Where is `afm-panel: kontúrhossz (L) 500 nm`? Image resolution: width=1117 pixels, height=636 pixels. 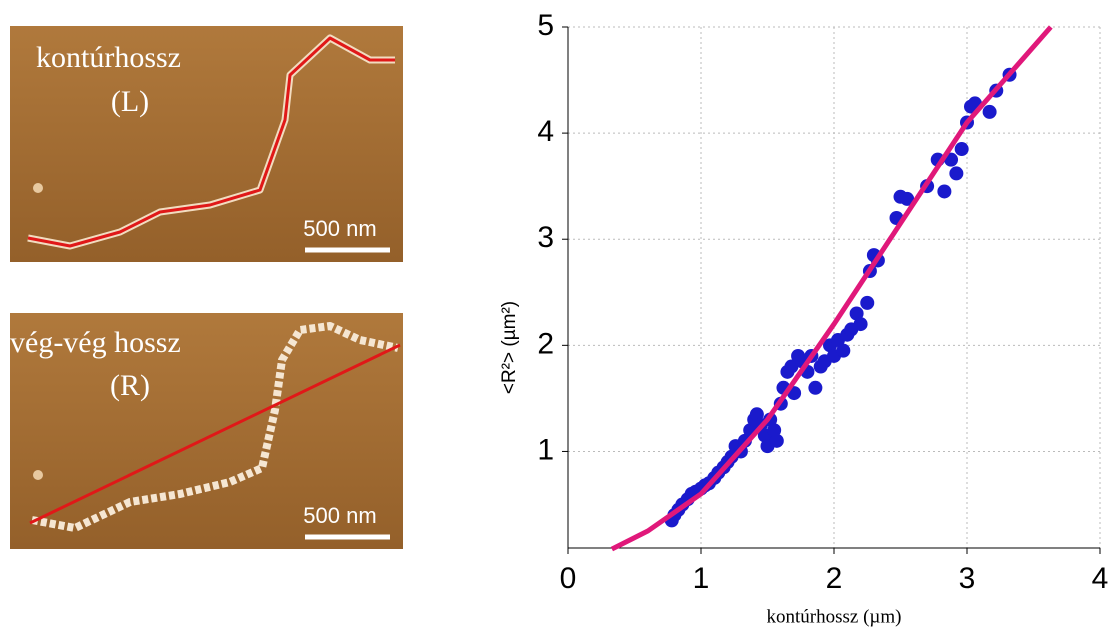
afm-panel: kontúrhossz (L) 500 nm is located at coordinates (206, 144).